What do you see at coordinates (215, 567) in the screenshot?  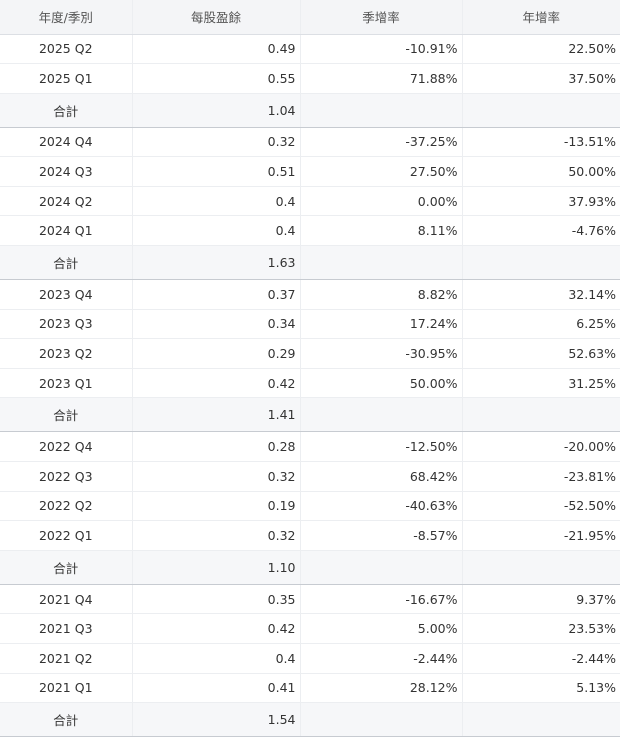 I see `subtotal-eps: 1.10` at bounding box center [215, 567].